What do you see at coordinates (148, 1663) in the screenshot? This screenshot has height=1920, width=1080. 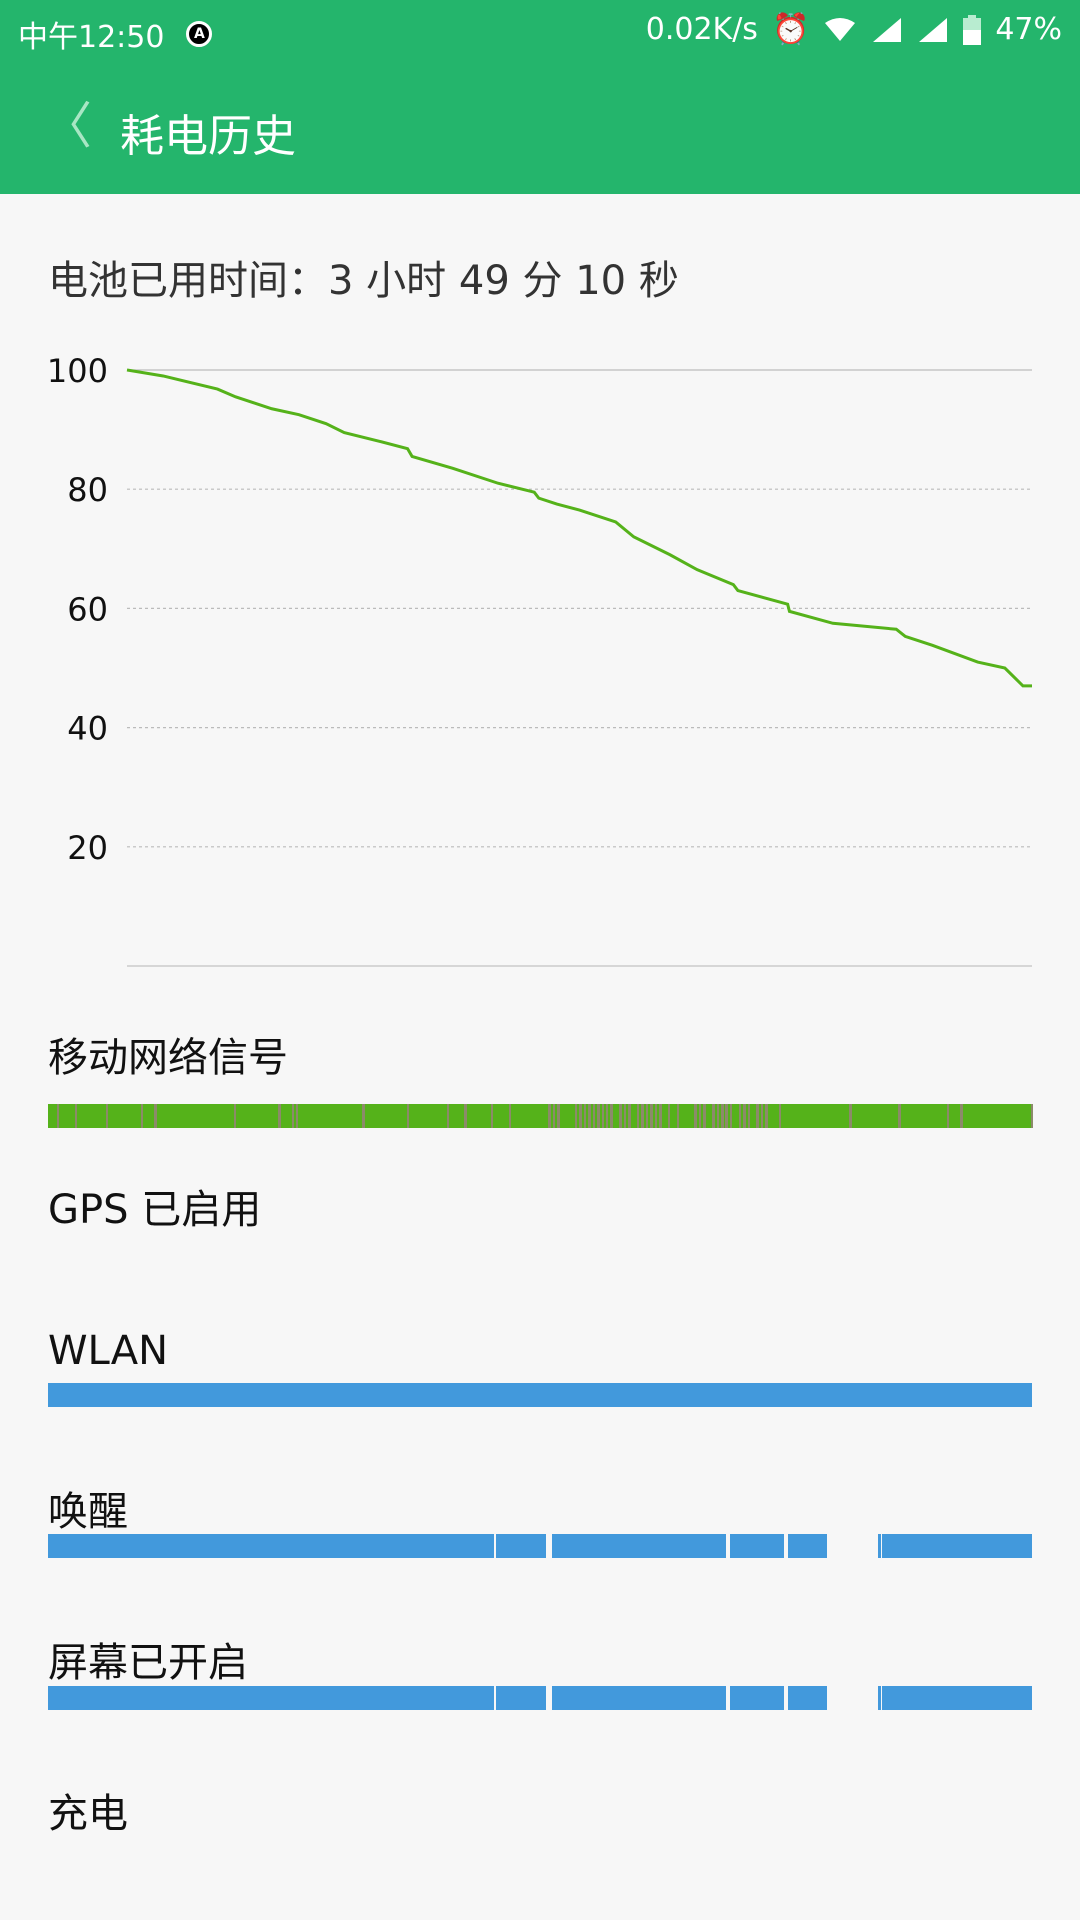 I see `row-label-screen-on: 屏幕已开启` at bounding box center [148, 1663].